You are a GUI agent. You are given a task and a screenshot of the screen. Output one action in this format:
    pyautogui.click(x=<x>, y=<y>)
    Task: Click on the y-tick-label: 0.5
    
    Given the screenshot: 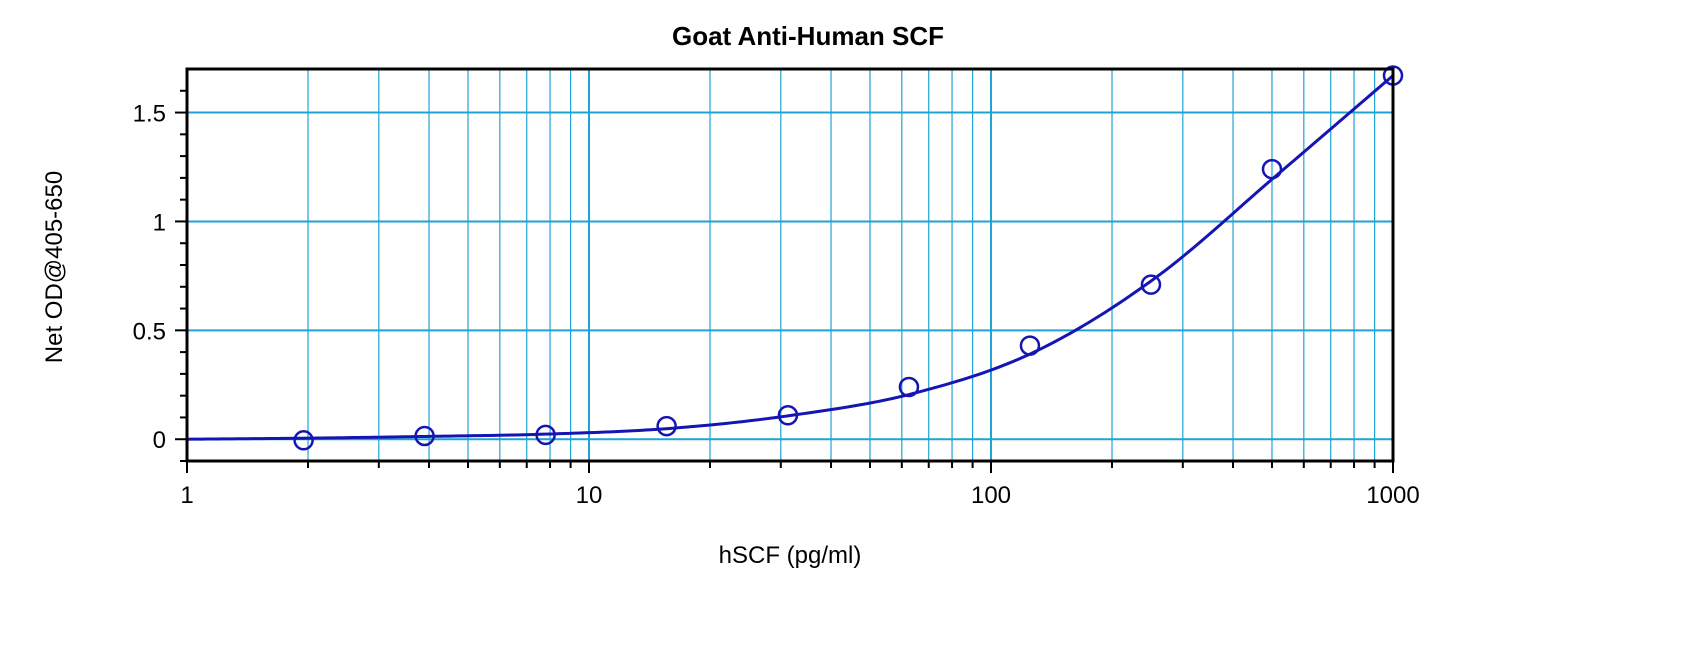 What is the action you would take?
    pyautogui.click(x=149, y=331)
    